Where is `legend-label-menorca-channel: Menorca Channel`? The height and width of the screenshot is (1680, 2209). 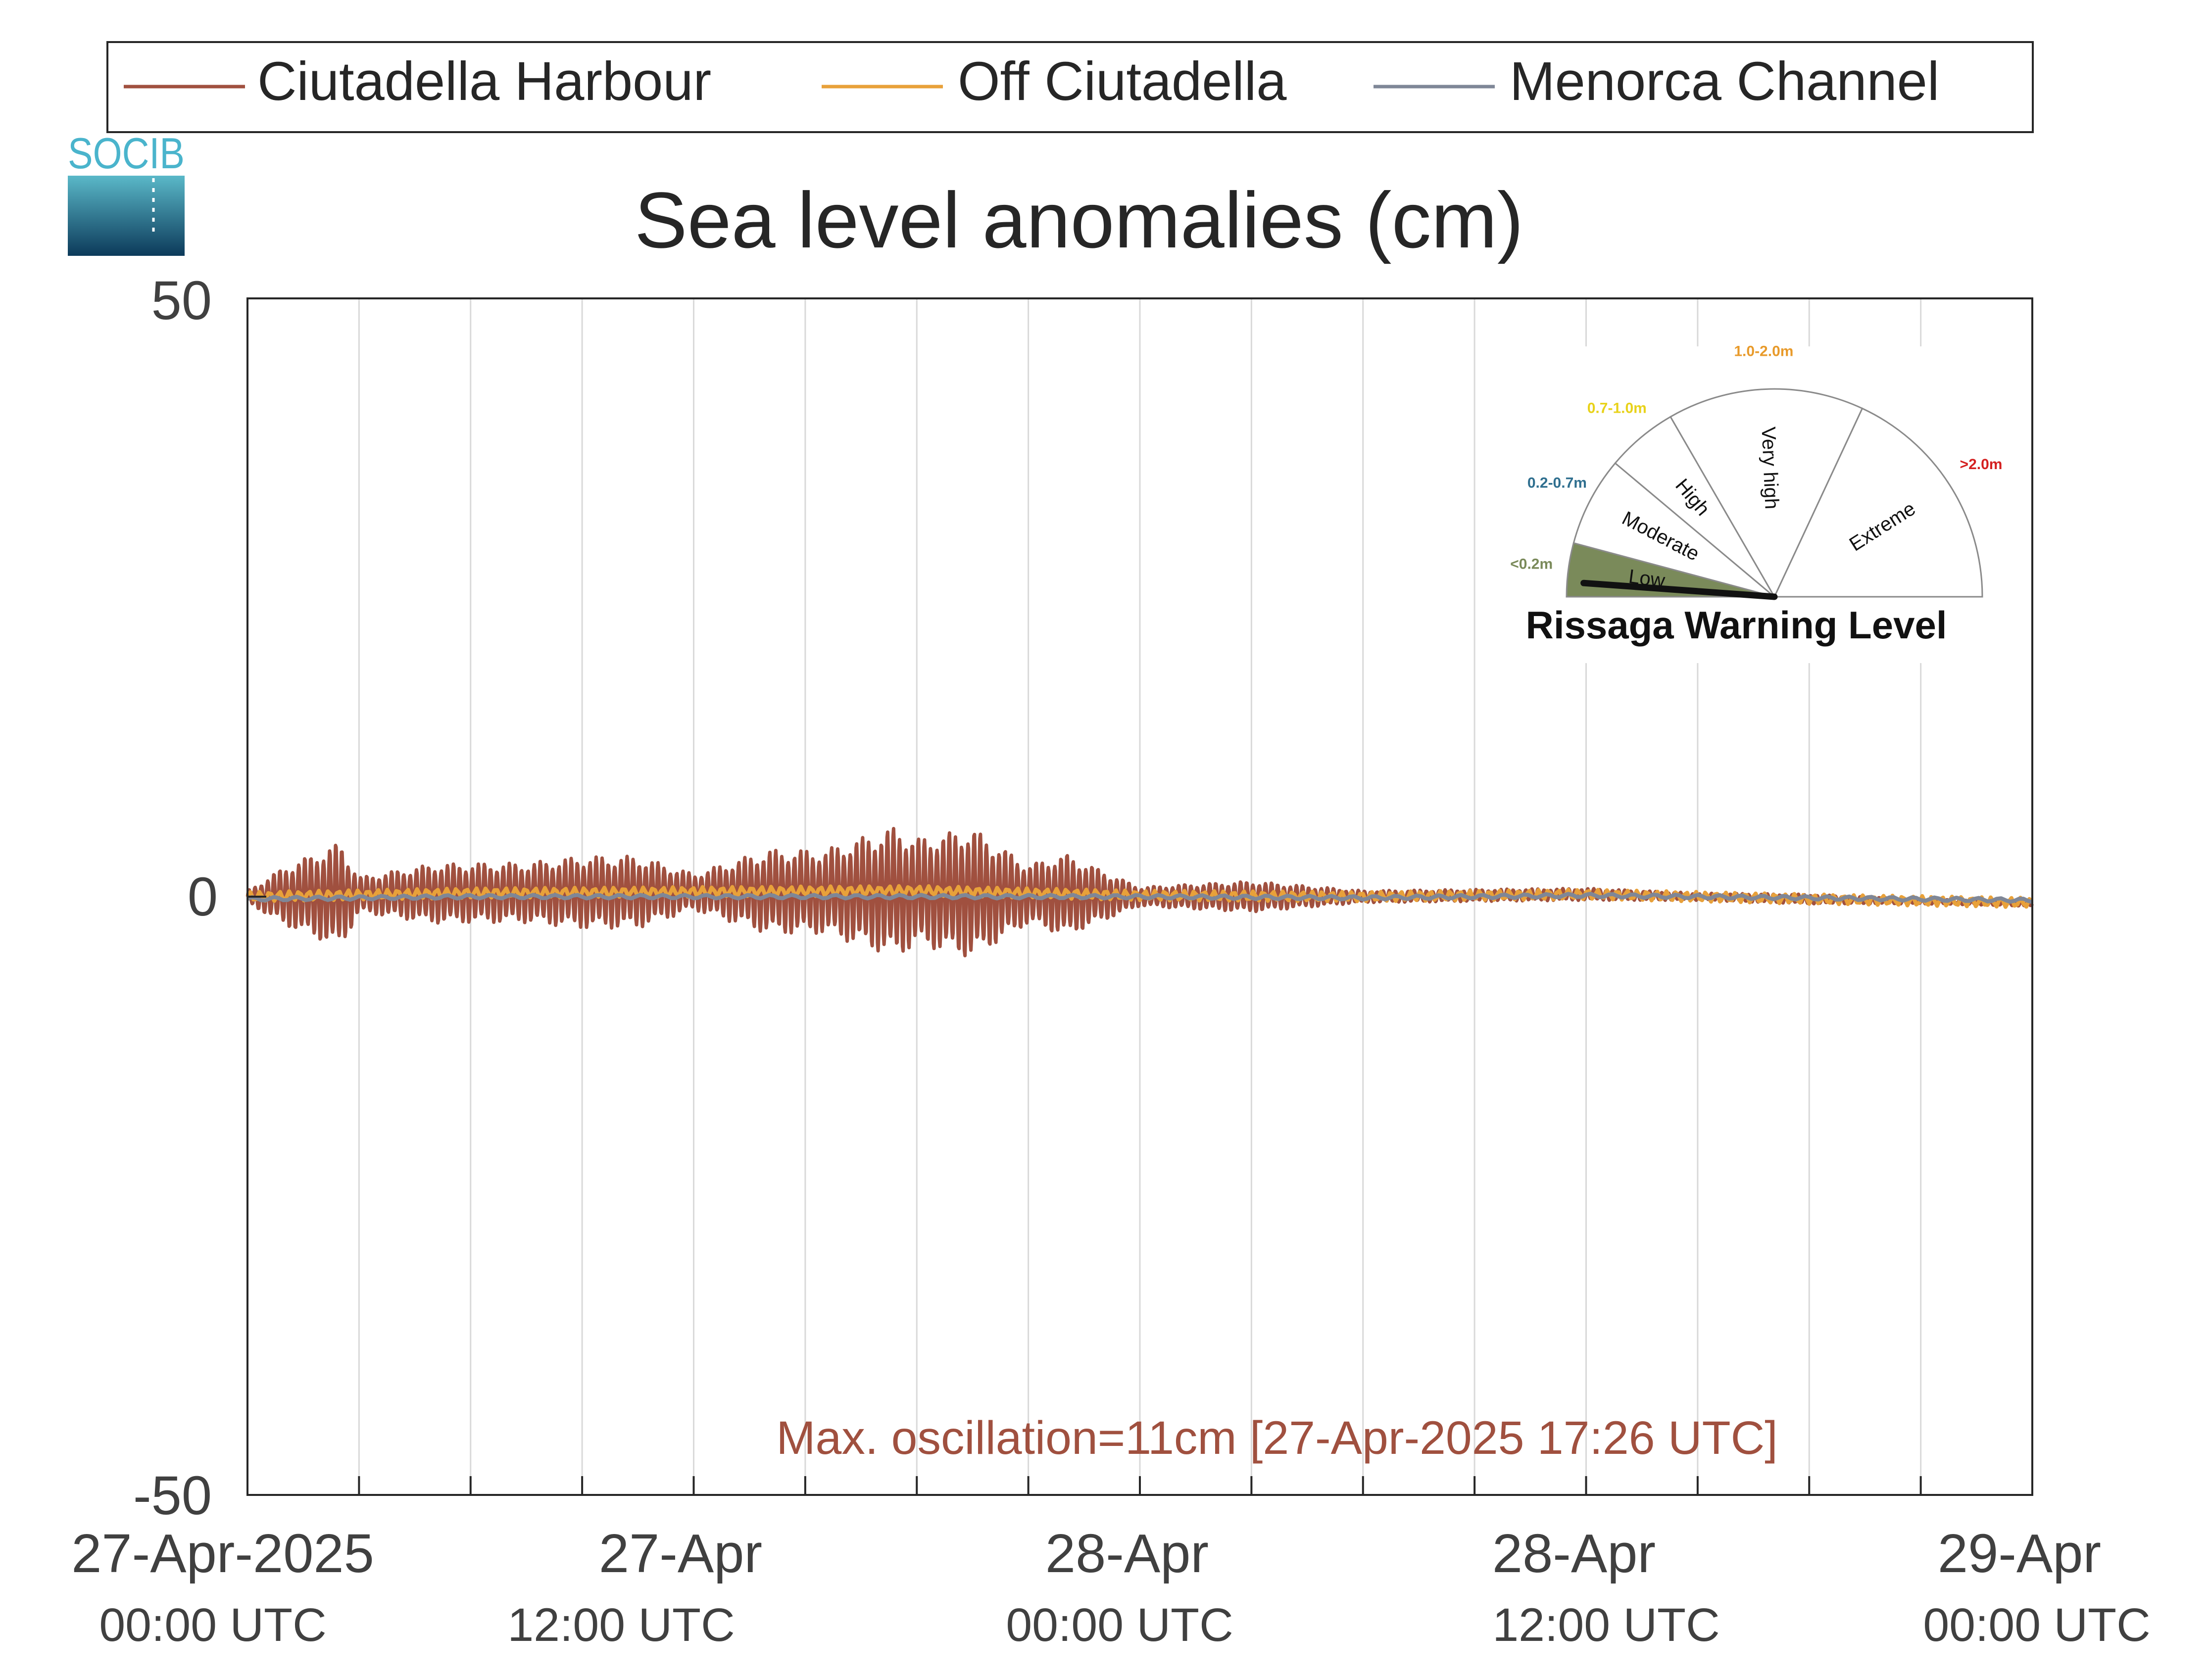 legend-label-menorca-channel: Menorca Channel is located at coordinates (1725, 82).